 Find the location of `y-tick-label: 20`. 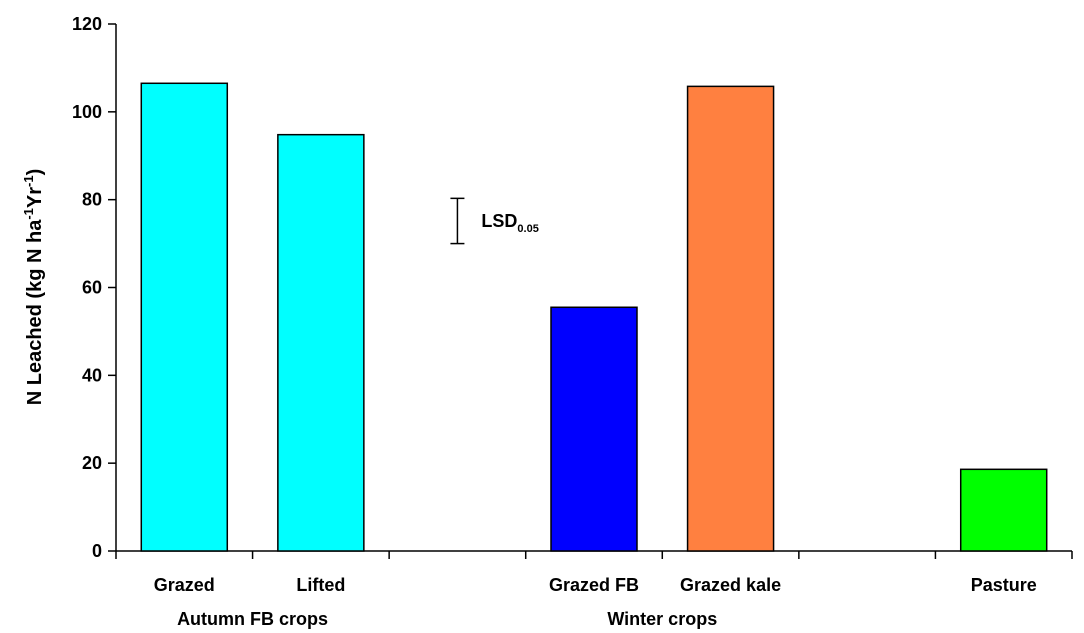

y-tick-label: 20 is located at coordinates (92, 463).